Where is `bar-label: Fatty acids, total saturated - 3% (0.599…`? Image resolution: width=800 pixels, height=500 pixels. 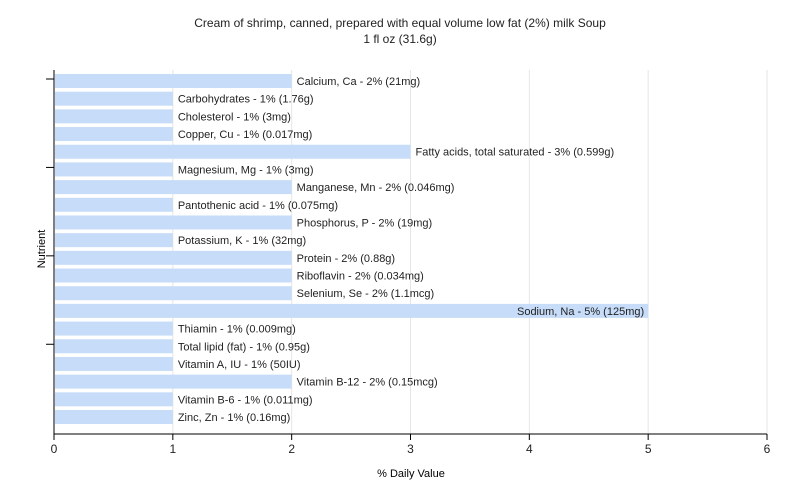 bar-label: Fatty acids, total saturated - 3% (0.599… is located at coordinates (515, 153).